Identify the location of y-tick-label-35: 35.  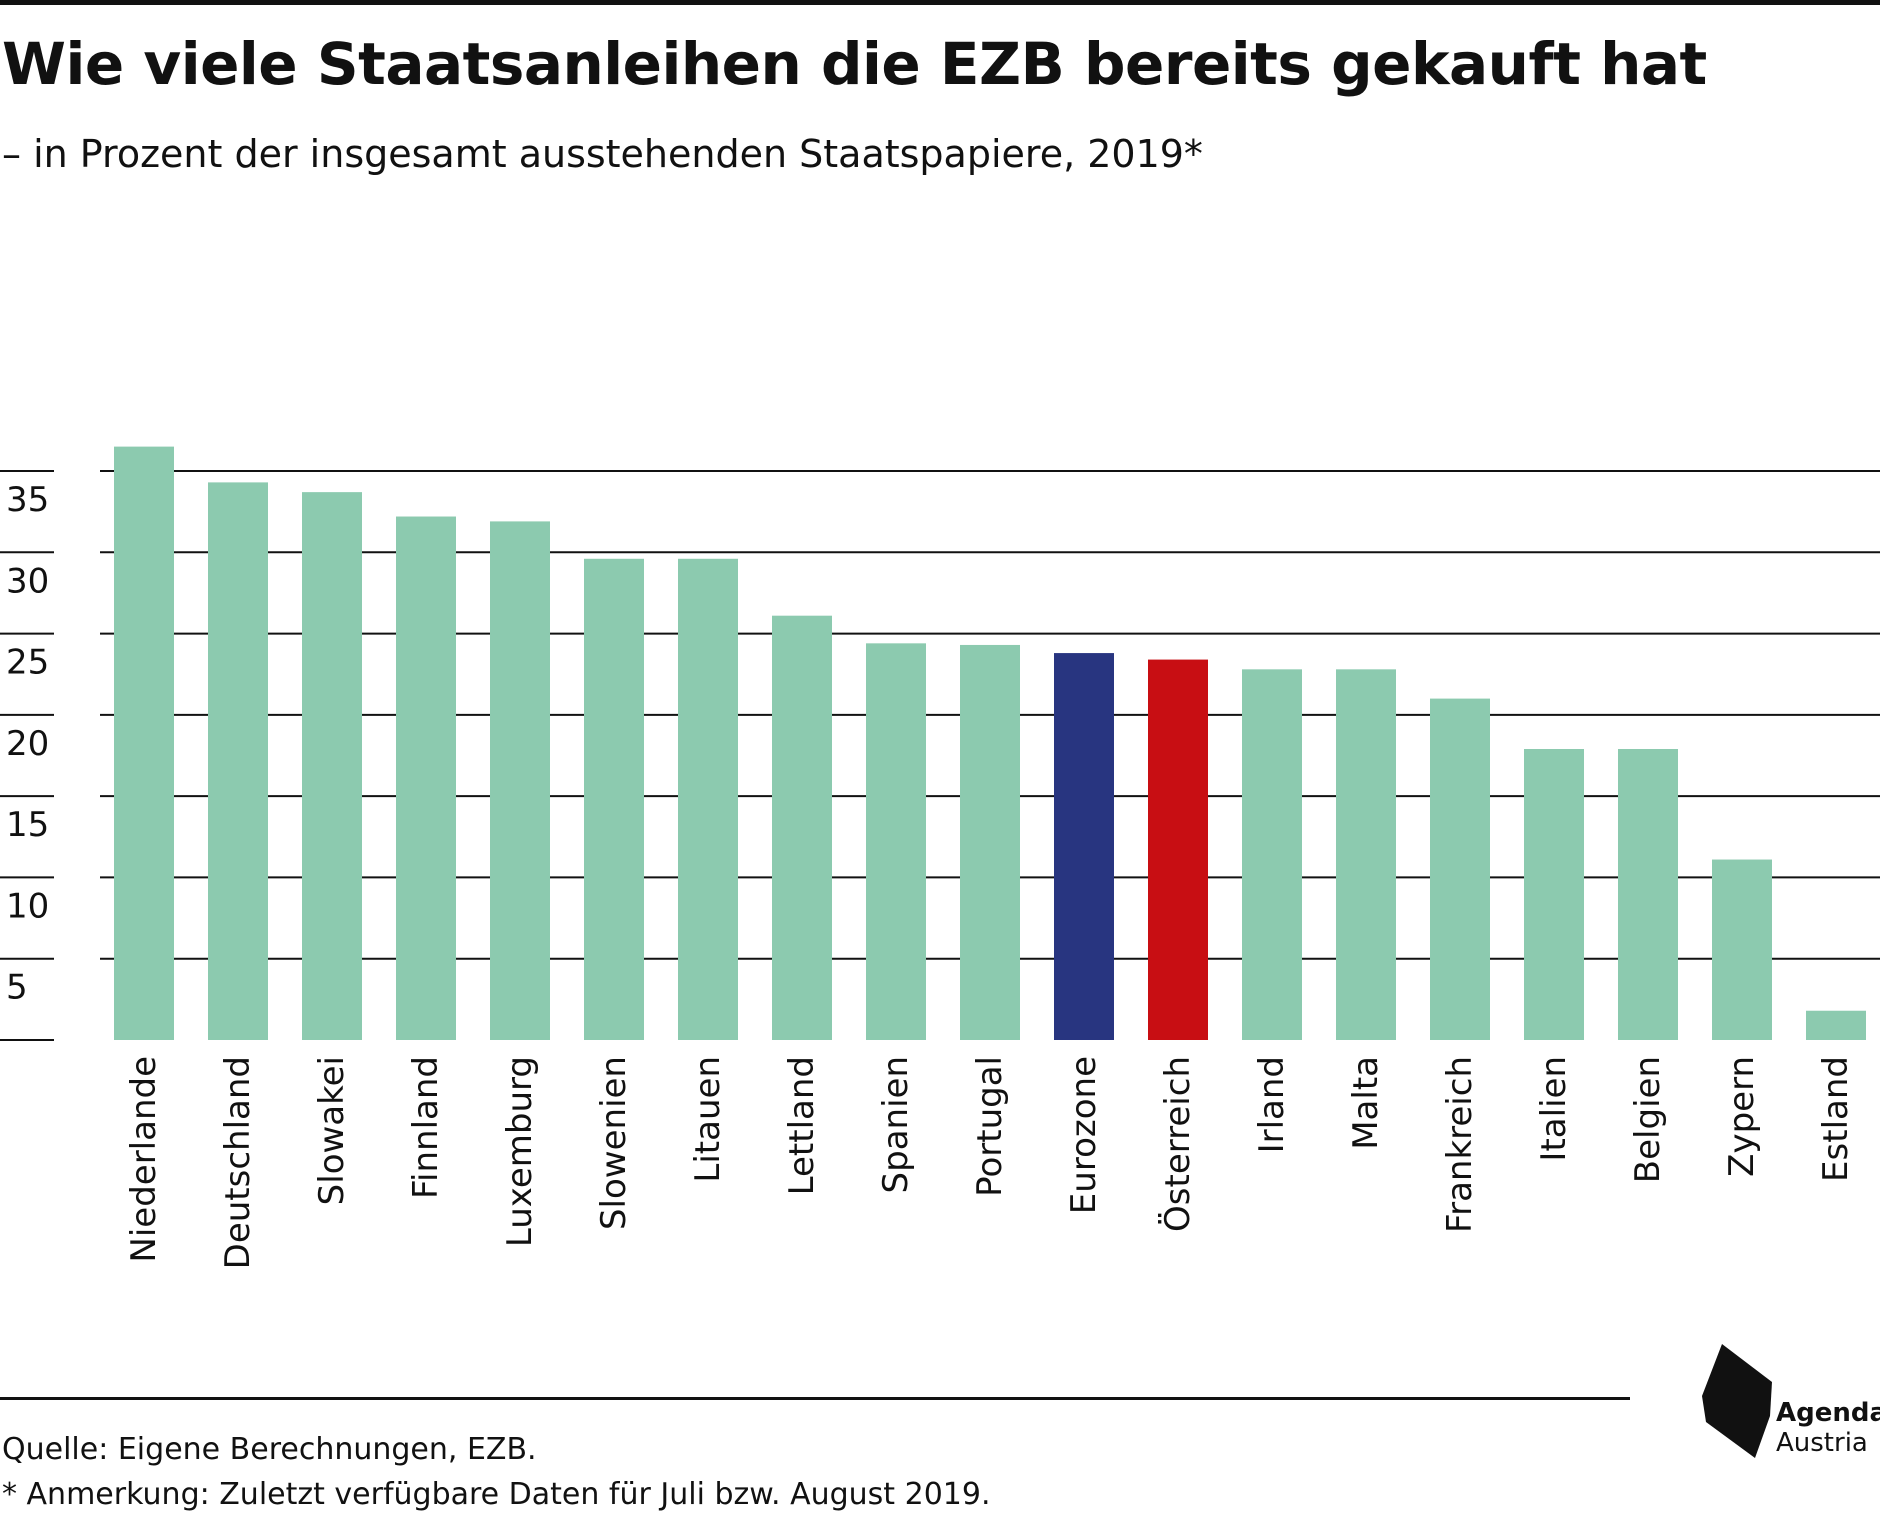
(27, 500).